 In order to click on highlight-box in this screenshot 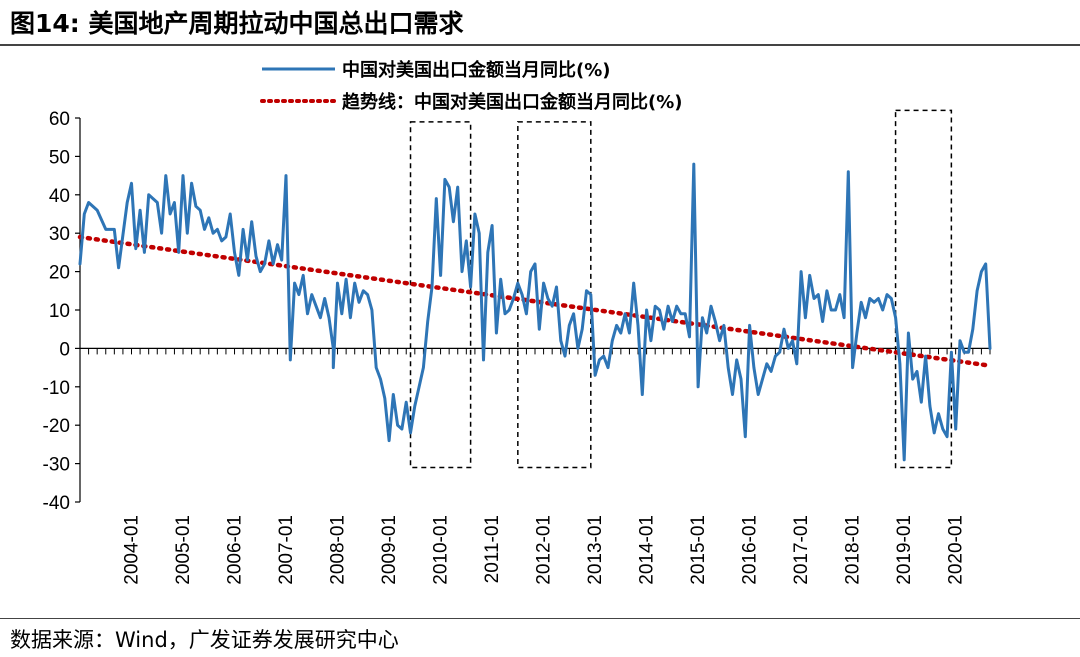, I will do `click(440, 295)`.